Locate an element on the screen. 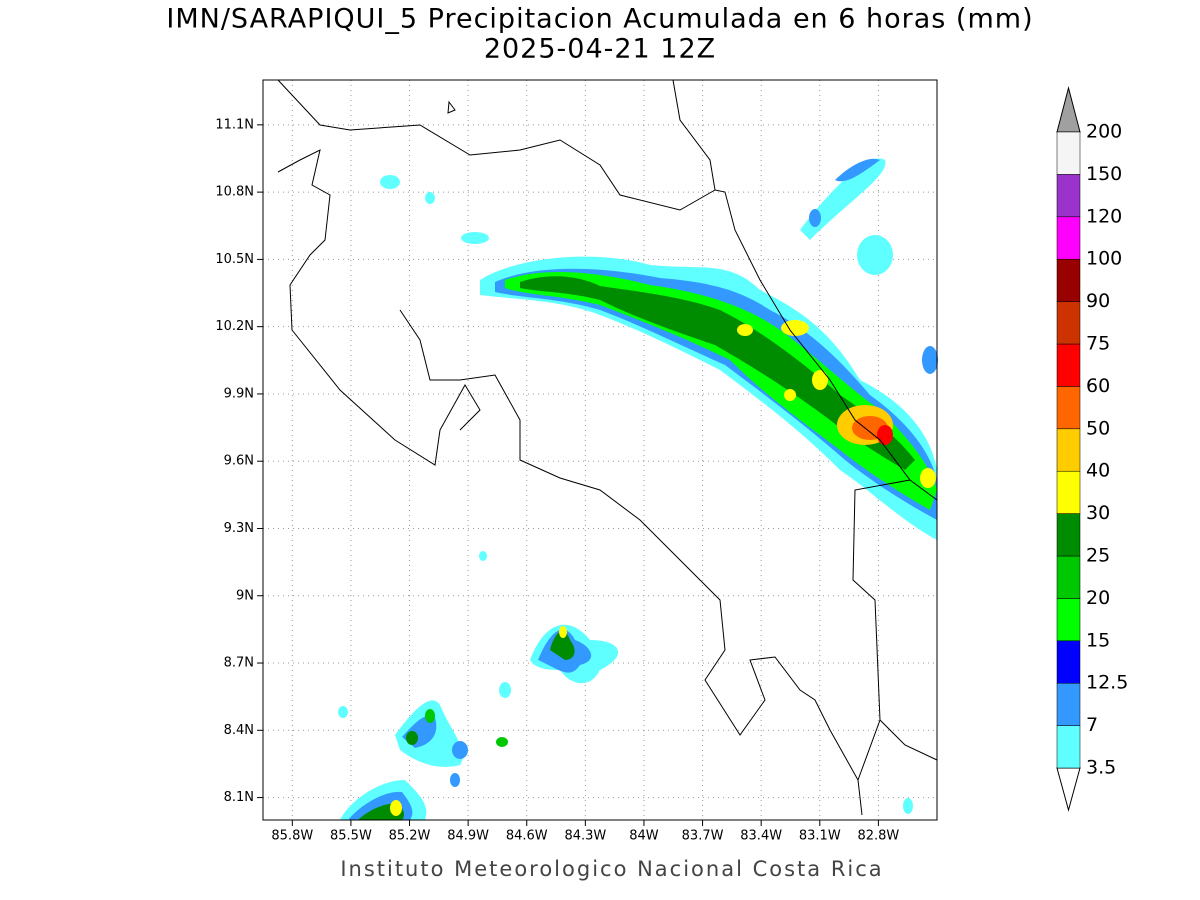 The height and width of the screenshot is (900, 1200). y-tick-label: 8.7N is located at coordinates (239, 663).